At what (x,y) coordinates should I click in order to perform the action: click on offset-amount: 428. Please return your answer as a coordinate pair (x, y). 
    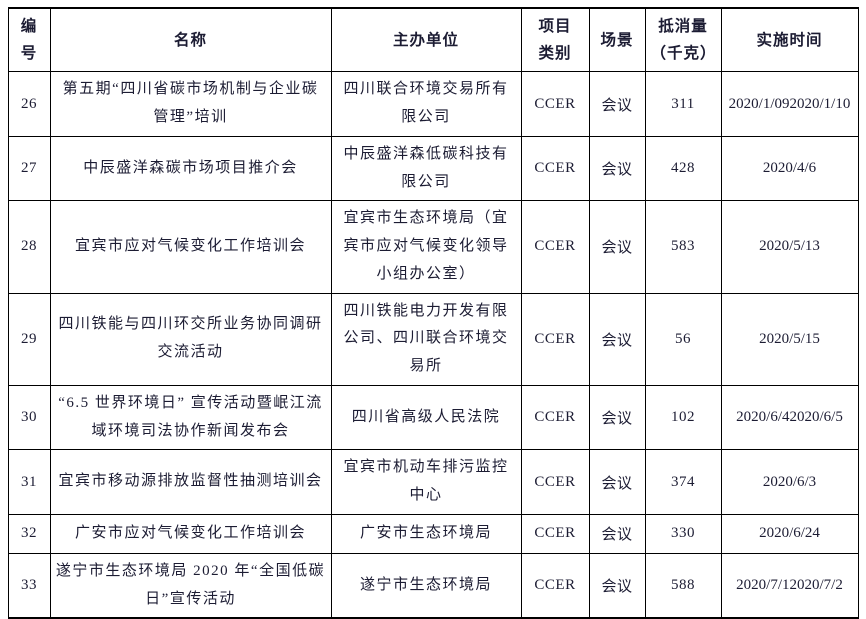
    Looking at the image, I should click on (683, 168).